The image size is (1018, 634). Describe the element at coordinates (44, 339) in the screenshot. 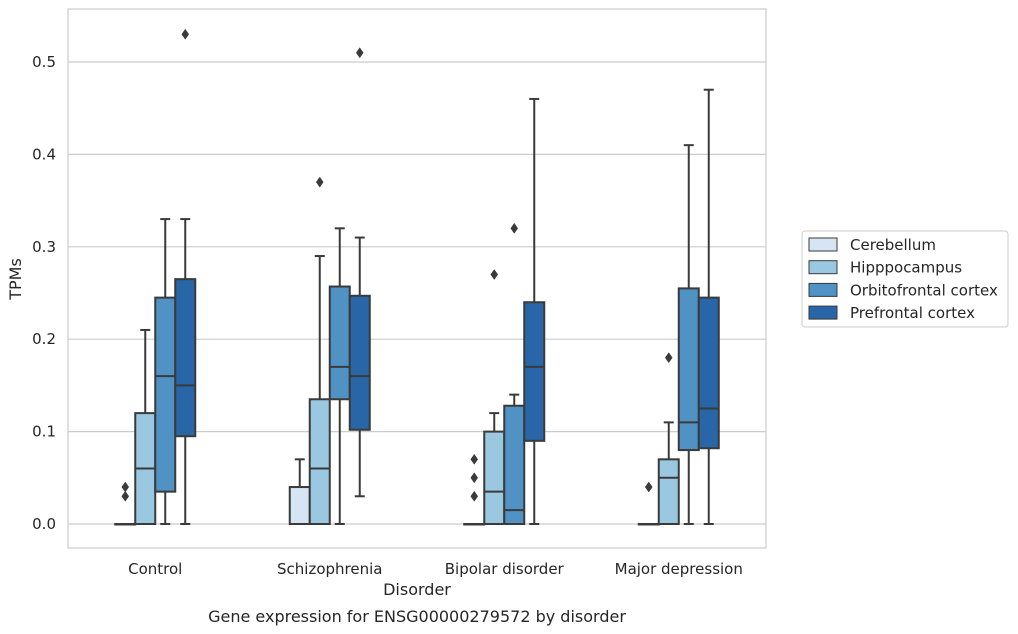

I see `y-tick-label: 0.2` at that location.